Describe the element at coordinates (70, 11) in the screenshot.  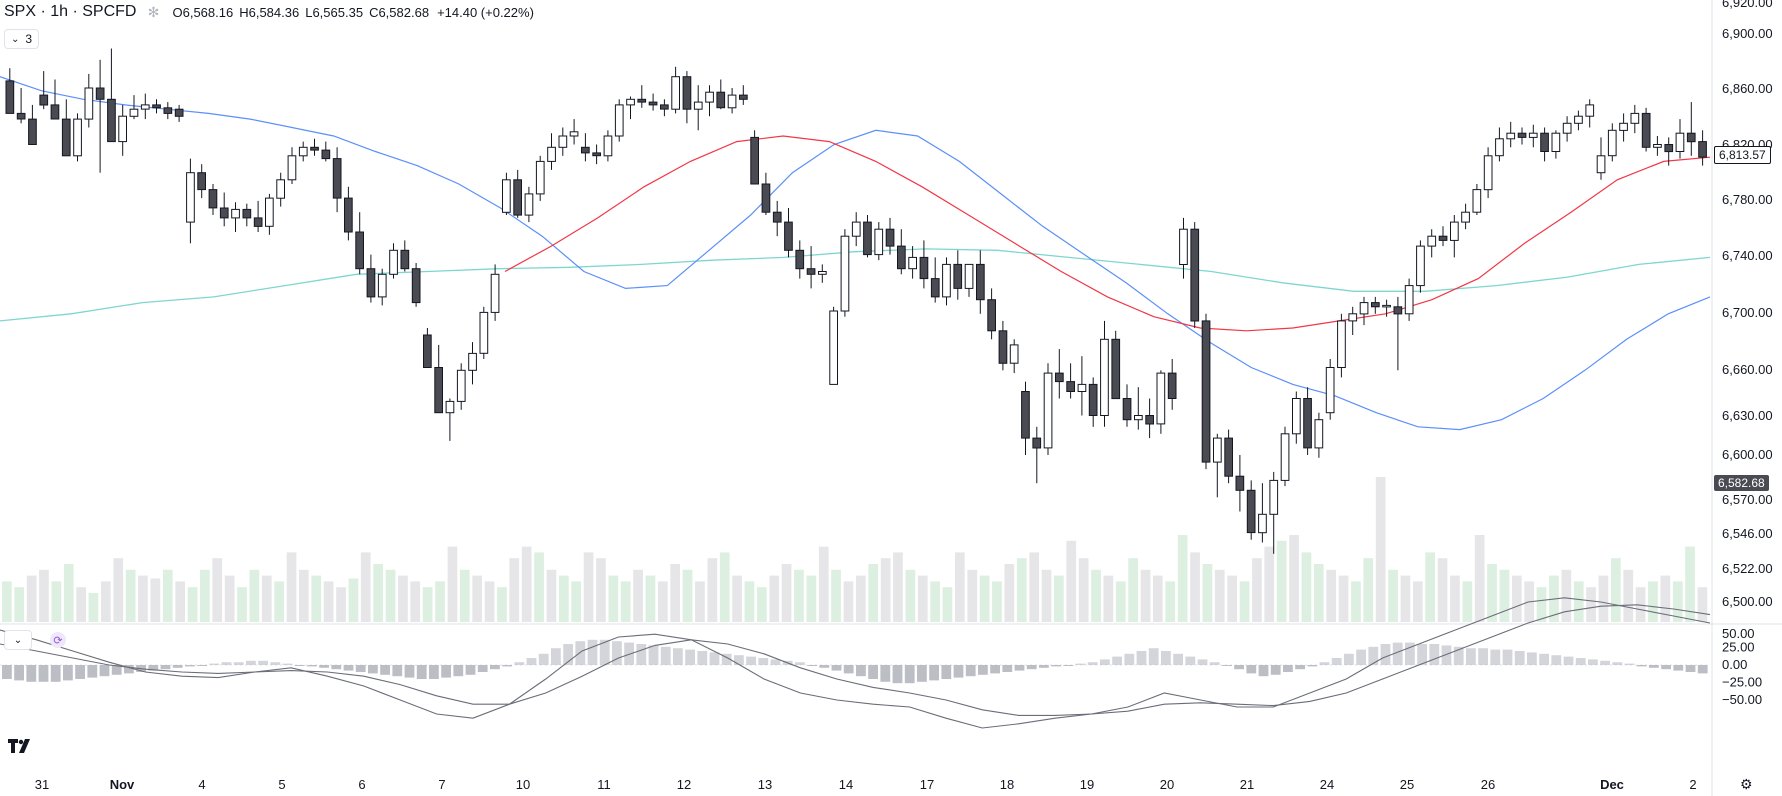
I see `symbol-title: SPX · 1h · SPCFD` at that location.